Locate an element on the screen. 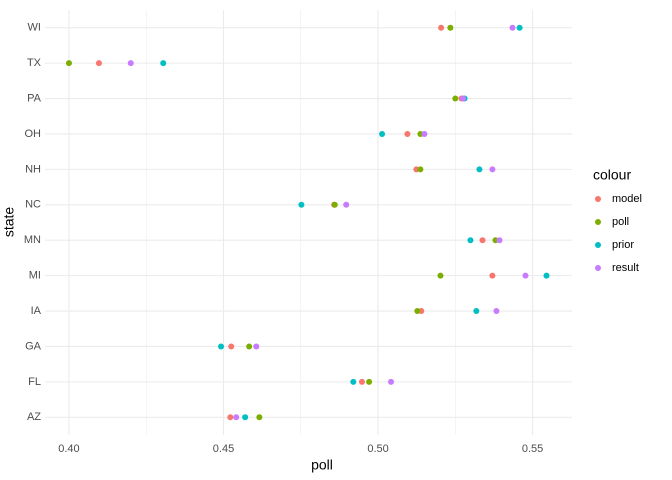 The width and height of the screenshot is (672, 480). y-tick-label: MI is located at coordinates (35, 276).